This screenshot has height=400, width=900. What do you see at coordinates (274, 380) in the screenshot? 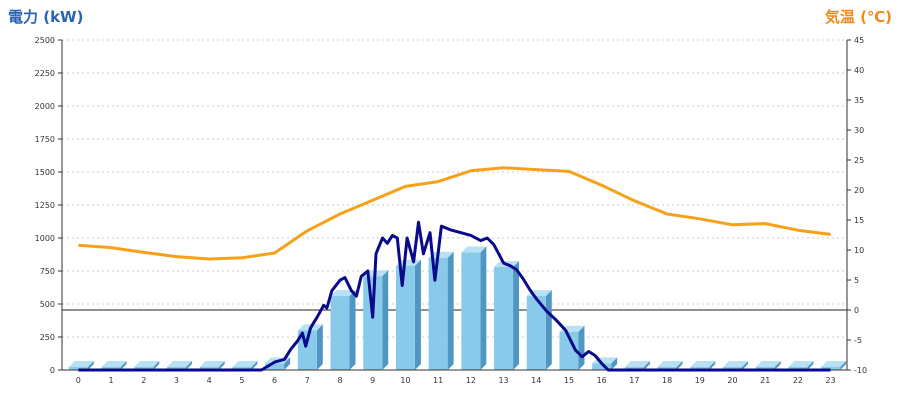
I see `x-tick-label: 6` at bounding box center [274, 380].